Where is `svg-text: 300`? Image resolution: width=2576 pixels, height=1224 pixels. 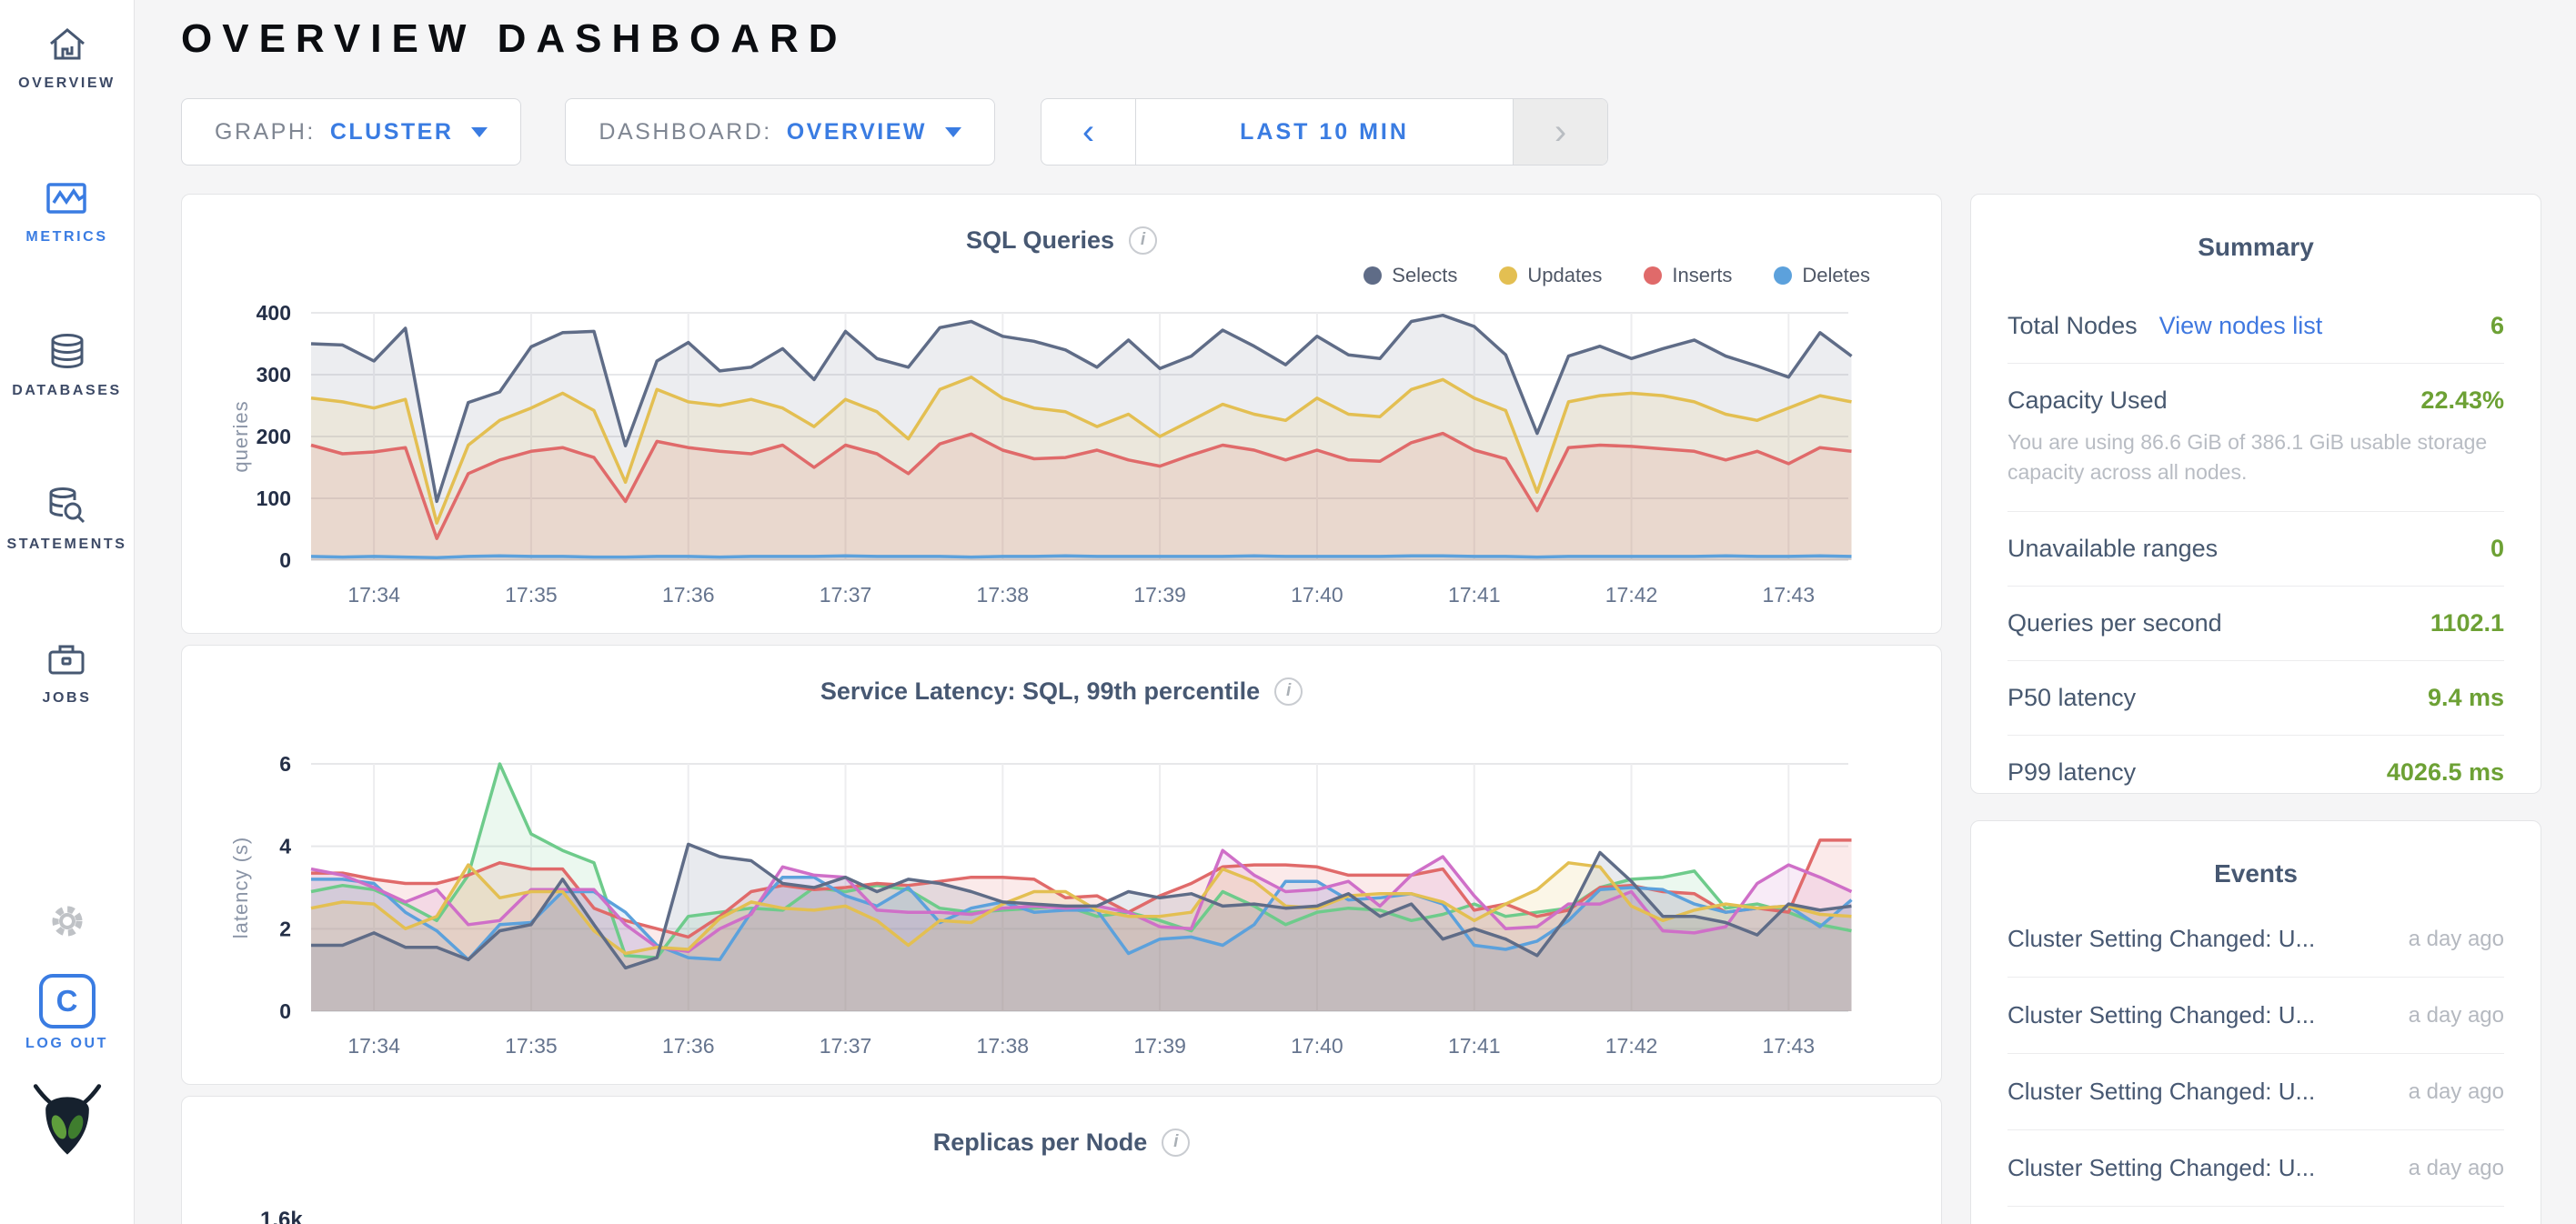
svg-text: 300 is located at coordinates (274, 374).